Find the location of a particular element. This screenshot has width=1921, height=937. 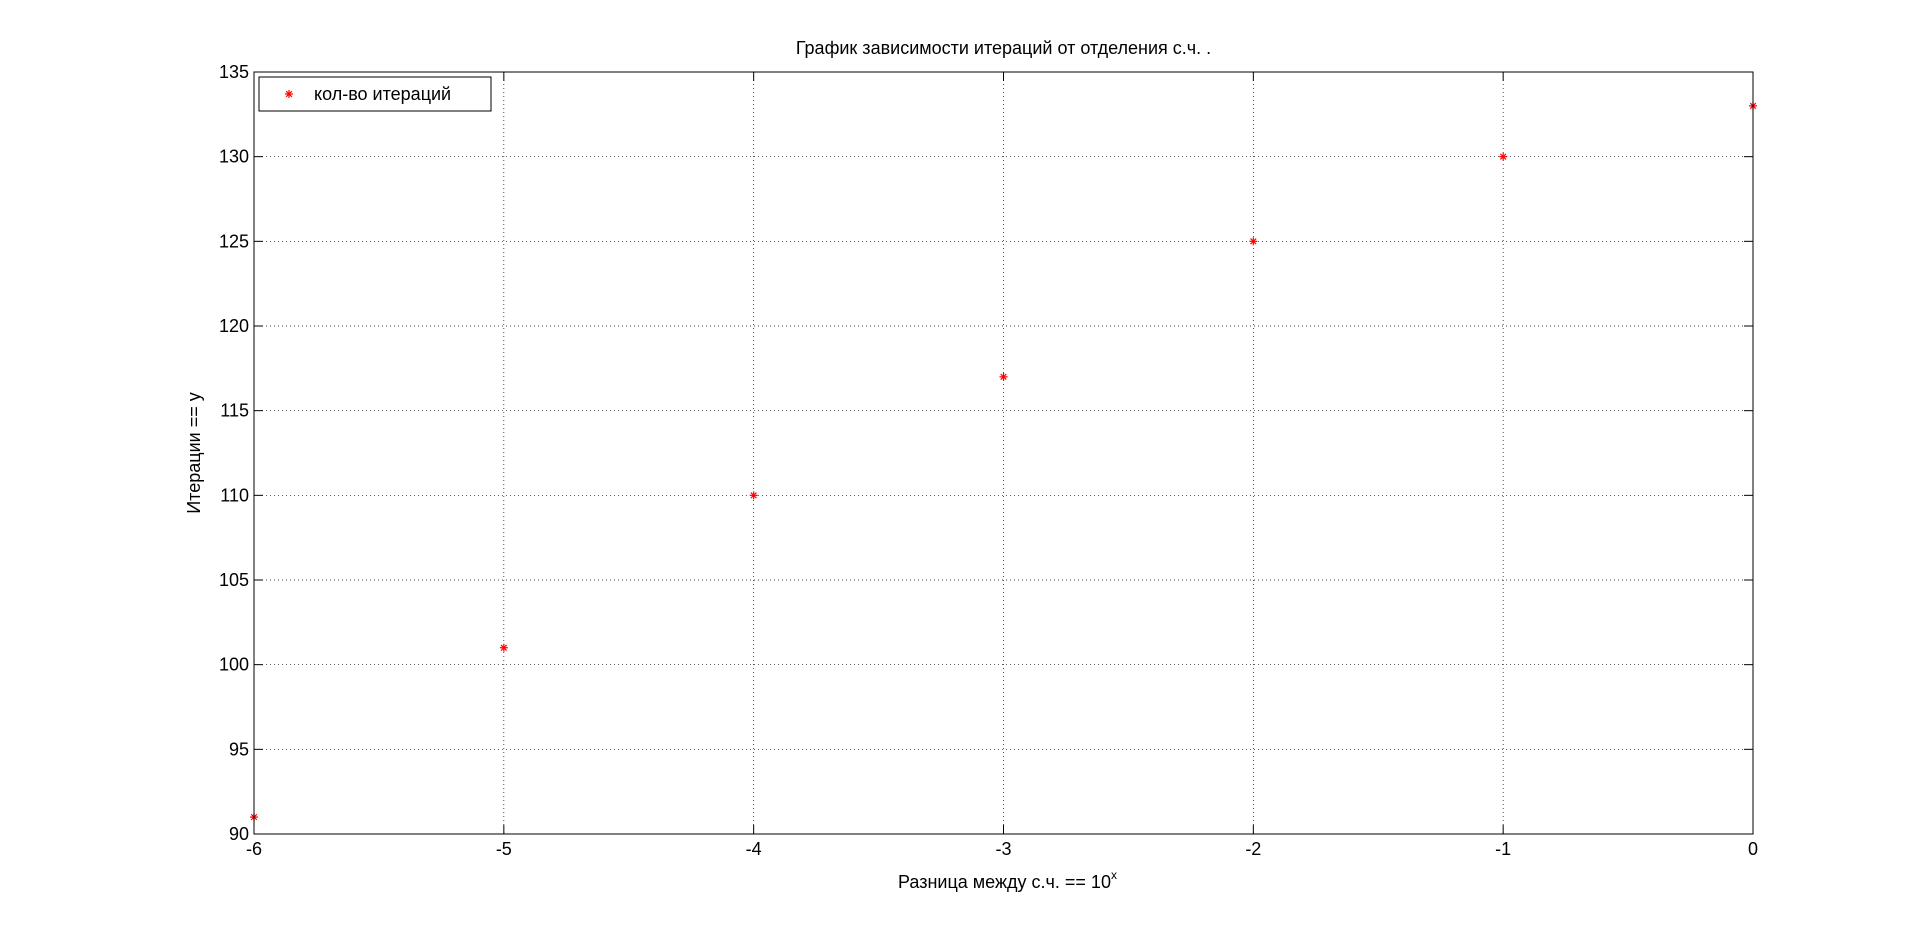

y-tick-label: 105 is located at coordinates (234, 580).